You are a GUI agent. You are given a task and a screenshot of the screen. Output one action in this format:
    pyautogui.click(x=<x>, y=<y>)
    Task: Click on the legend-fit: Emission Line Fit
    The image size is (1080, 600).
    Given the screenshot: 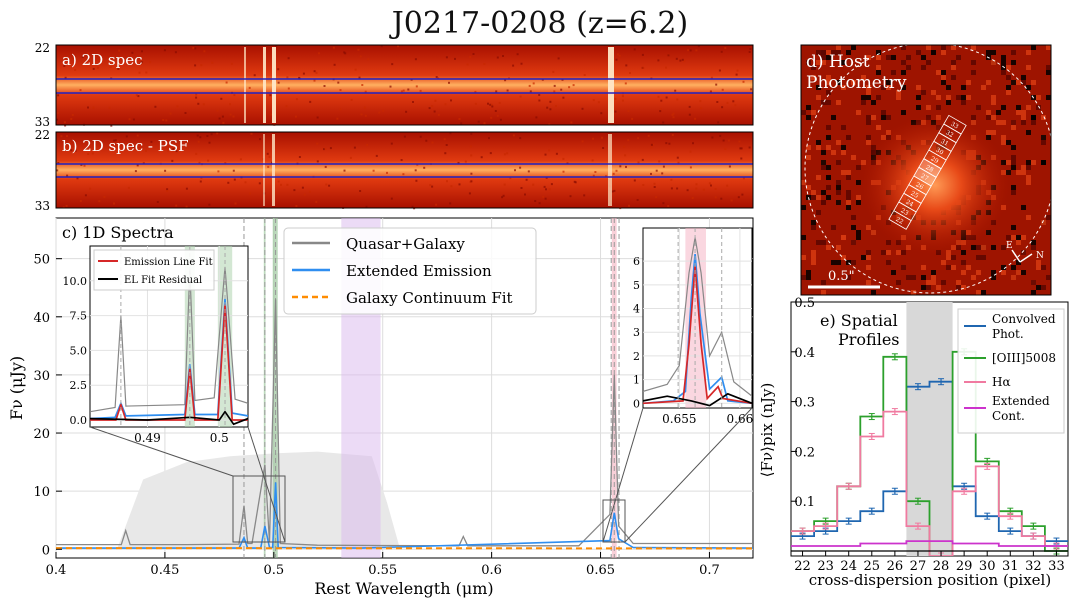 What is the action you would take?
    pyautogui.click(x=168, y=262)
    